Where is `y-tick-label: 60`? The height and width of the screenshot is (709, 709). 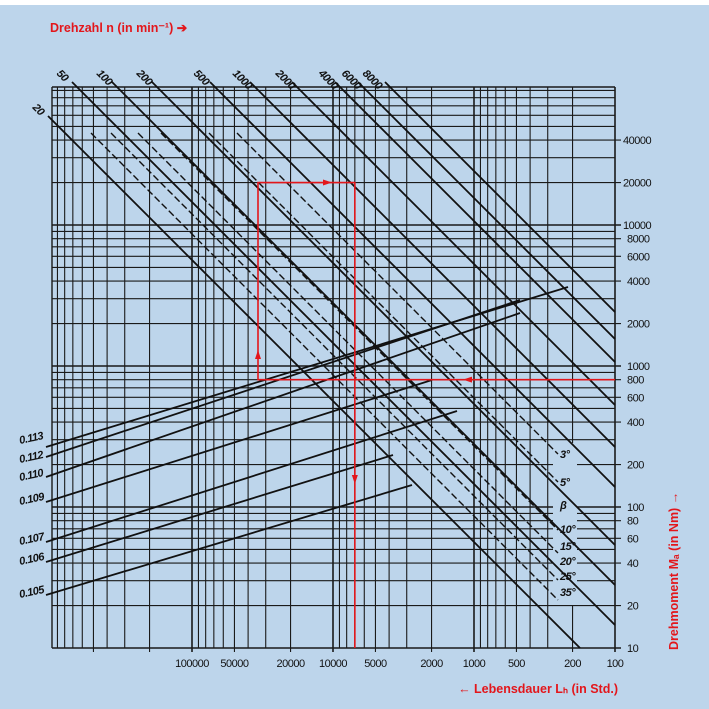 y-tick-label: 60 is located at coordinates (633, 539).